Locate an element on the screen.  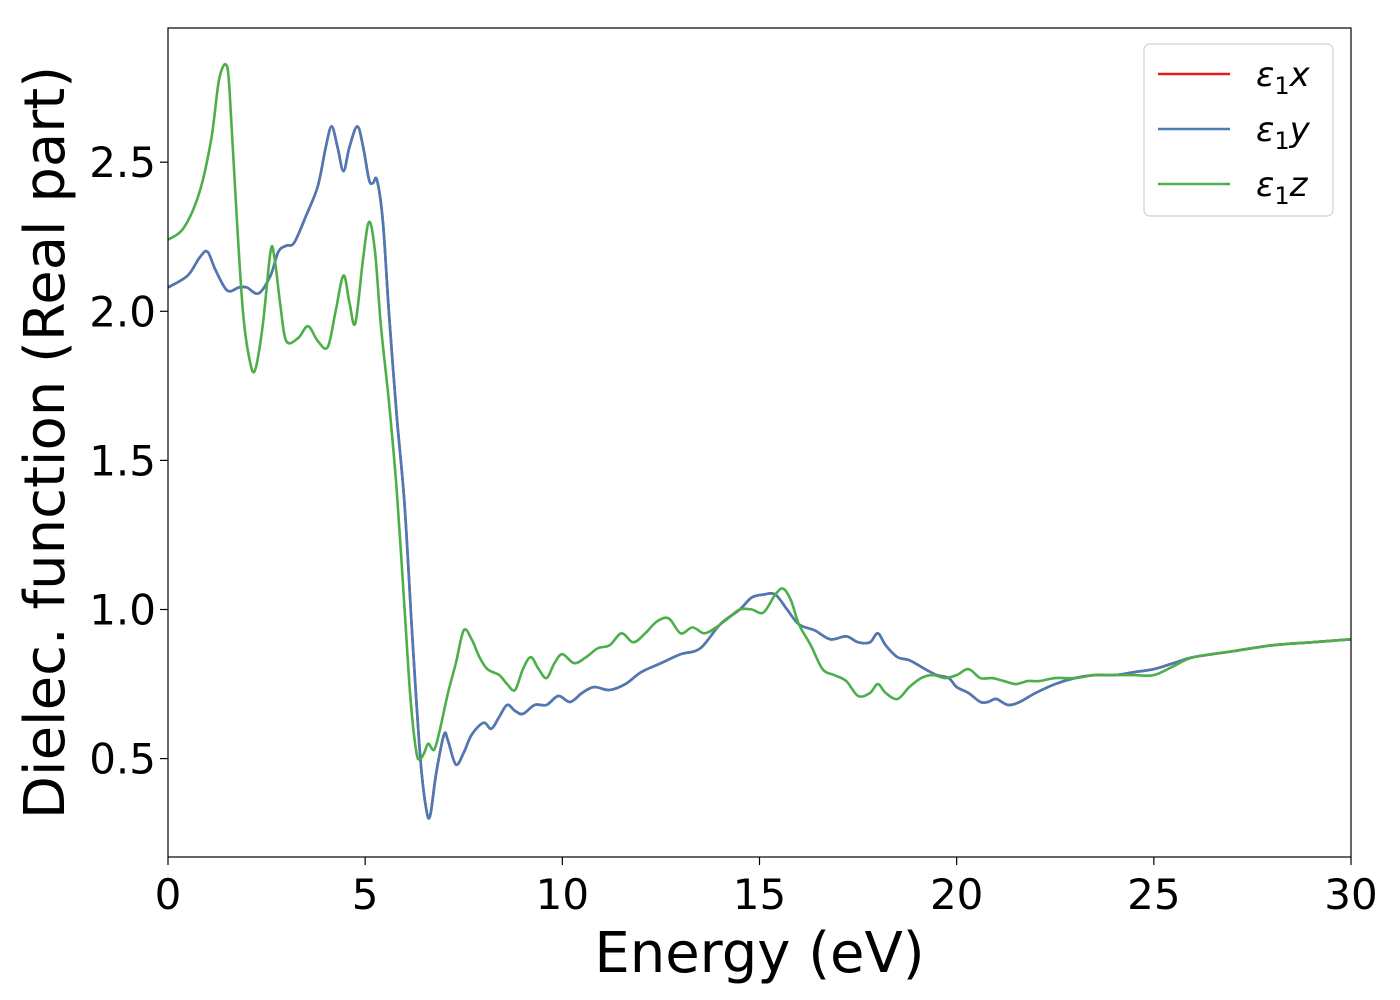
y-tick-label: 1.5 is located at coordinates (122, 460).